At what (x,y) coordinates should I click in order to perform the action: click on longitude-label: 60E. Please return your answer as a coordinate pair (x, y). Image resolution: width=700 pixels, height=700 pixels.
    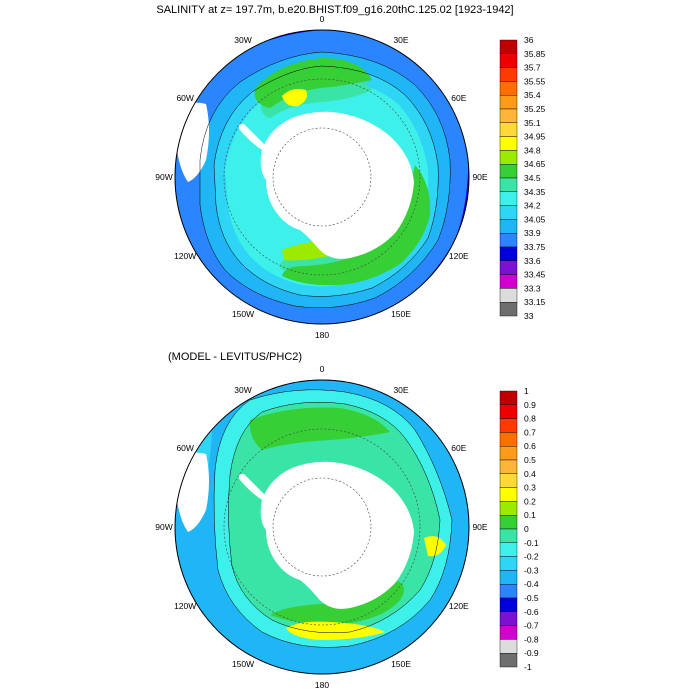
    Looking at the image, I should click on (458, 448).